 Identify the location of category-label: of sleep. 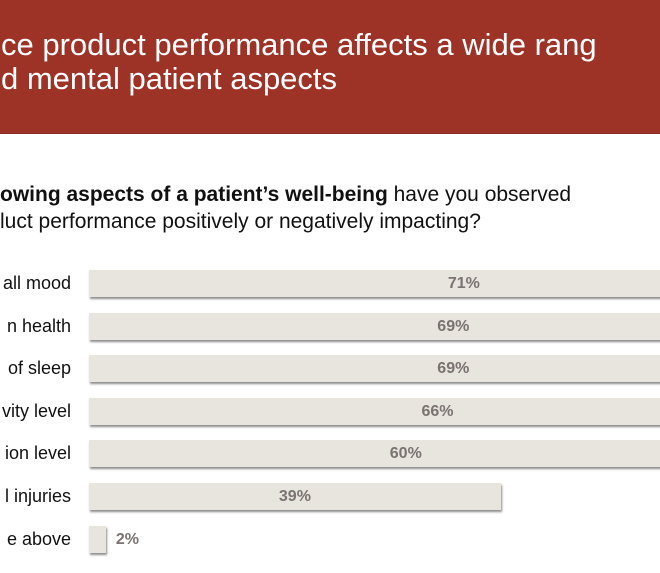
(39, 368).